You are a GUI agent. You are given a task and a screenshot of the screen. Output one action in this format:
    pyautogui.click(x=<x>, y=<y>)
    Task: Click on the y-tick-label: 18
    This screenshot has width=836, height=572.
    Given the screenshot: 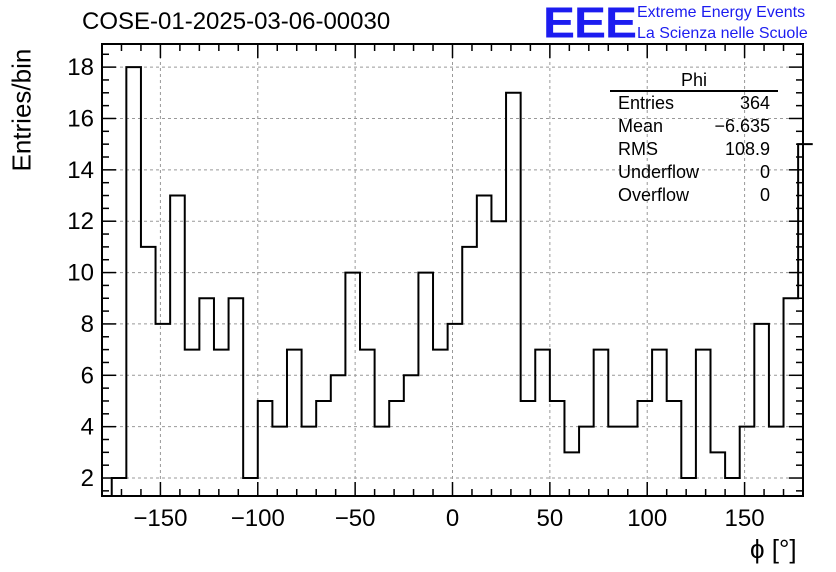 What is the action you would take?
    pyautogui.click(x=80, y=67)
    